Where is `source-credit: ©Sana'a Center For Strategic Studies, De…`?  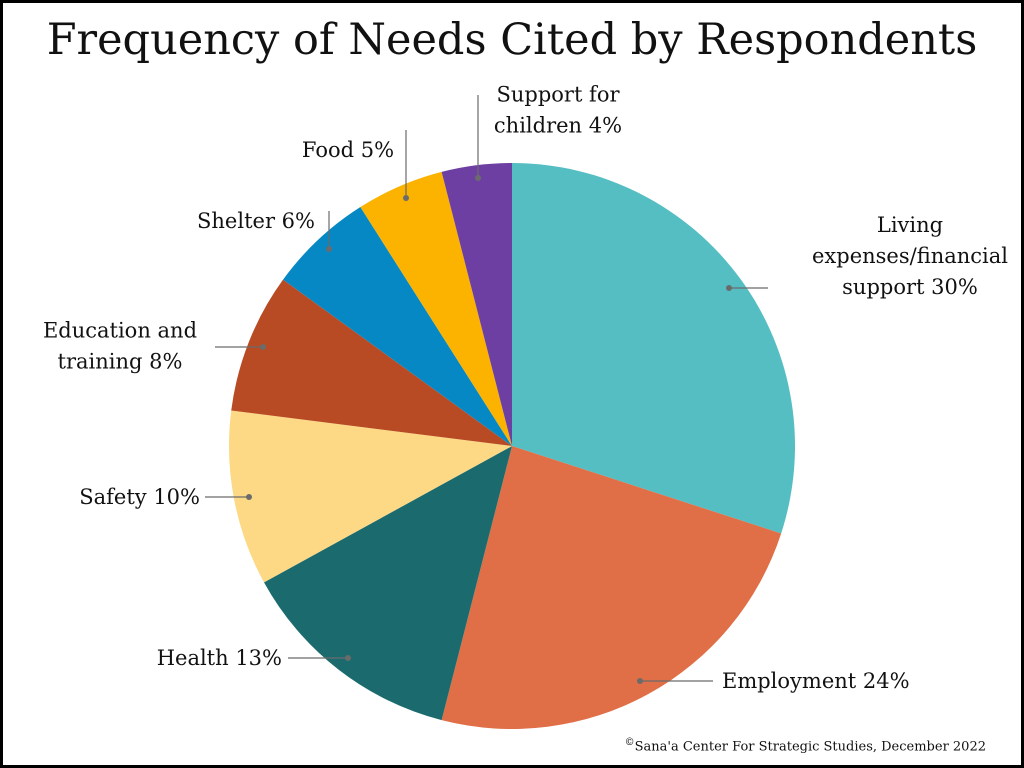 source-credit: ©Sana'a Center For Strategic Studies, De… is located at coordinates (805, 745).